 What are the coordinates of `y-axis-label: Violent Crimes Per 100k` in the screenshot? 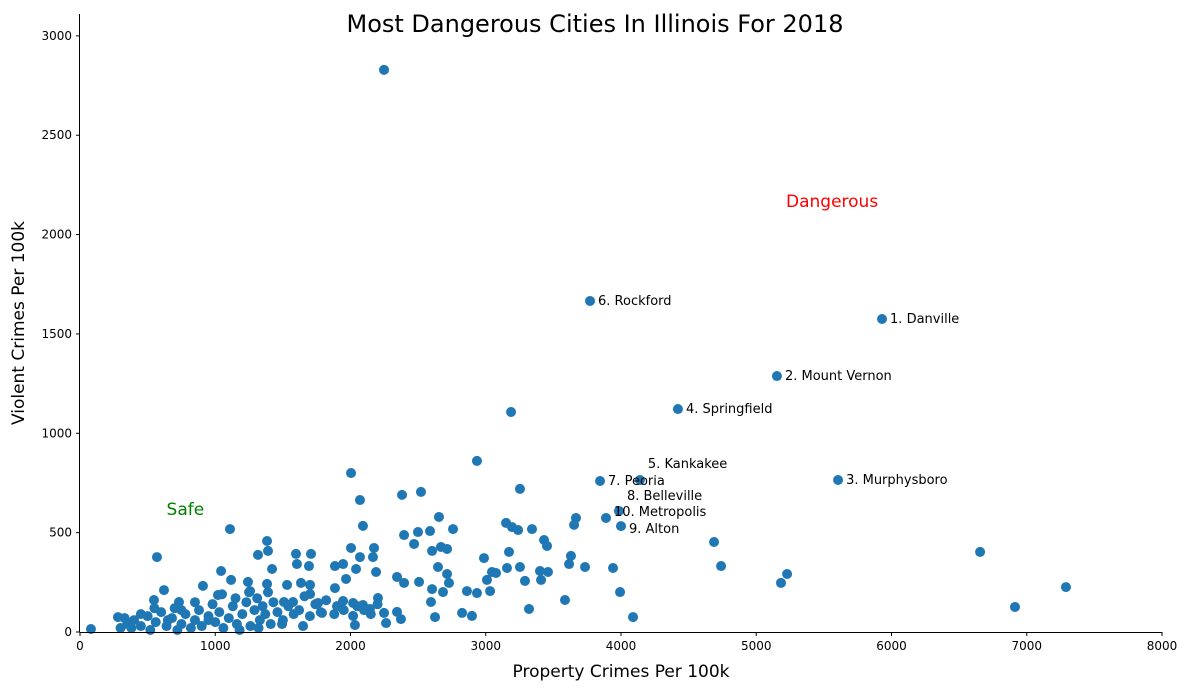 It's located at (19, 323).